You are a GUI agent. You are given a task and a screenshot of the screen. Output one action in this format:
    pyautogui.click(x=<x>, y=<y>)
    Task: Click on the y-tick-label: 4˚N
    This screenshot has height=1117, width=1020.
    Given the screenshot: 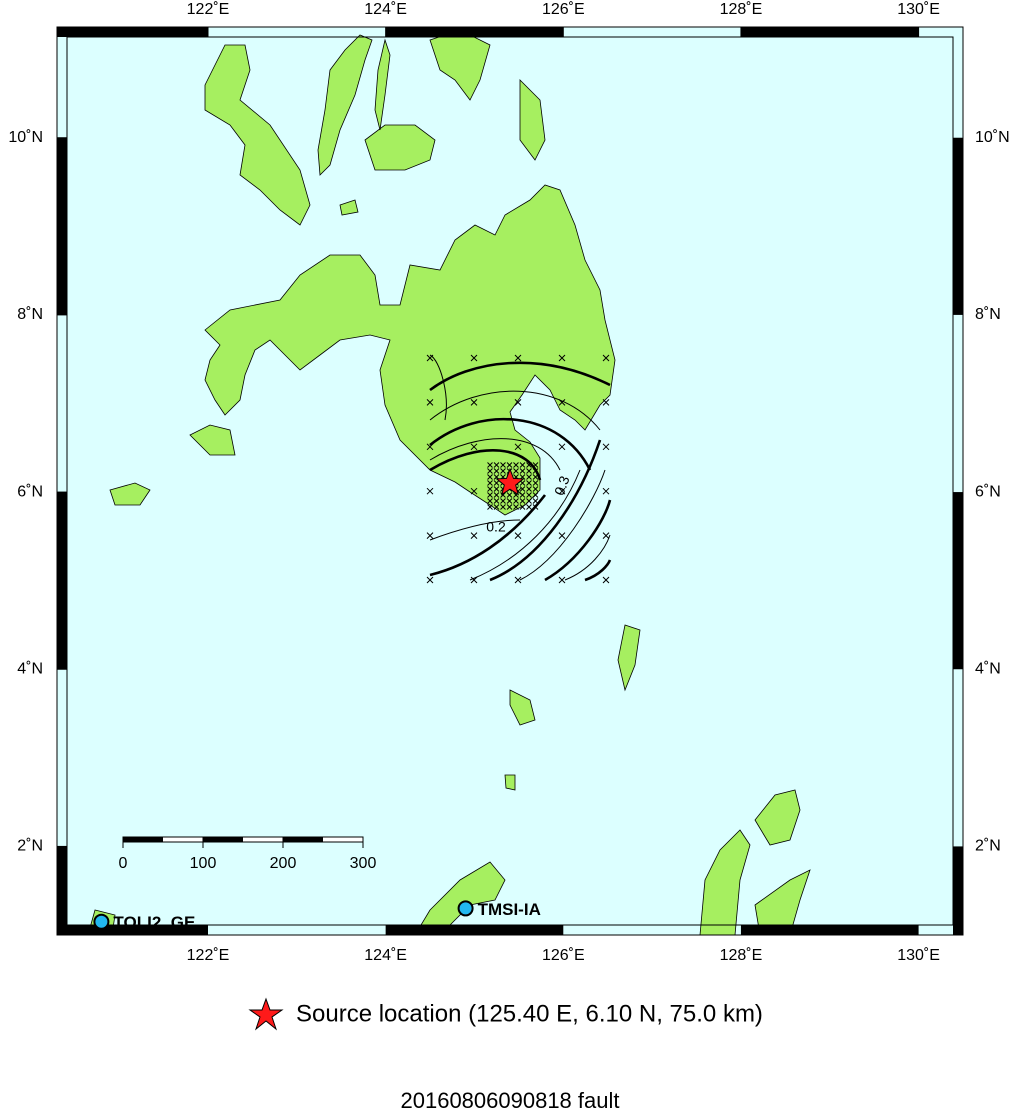 What is the action you would take?
    pyautogui.click(x=30, y=668)
    